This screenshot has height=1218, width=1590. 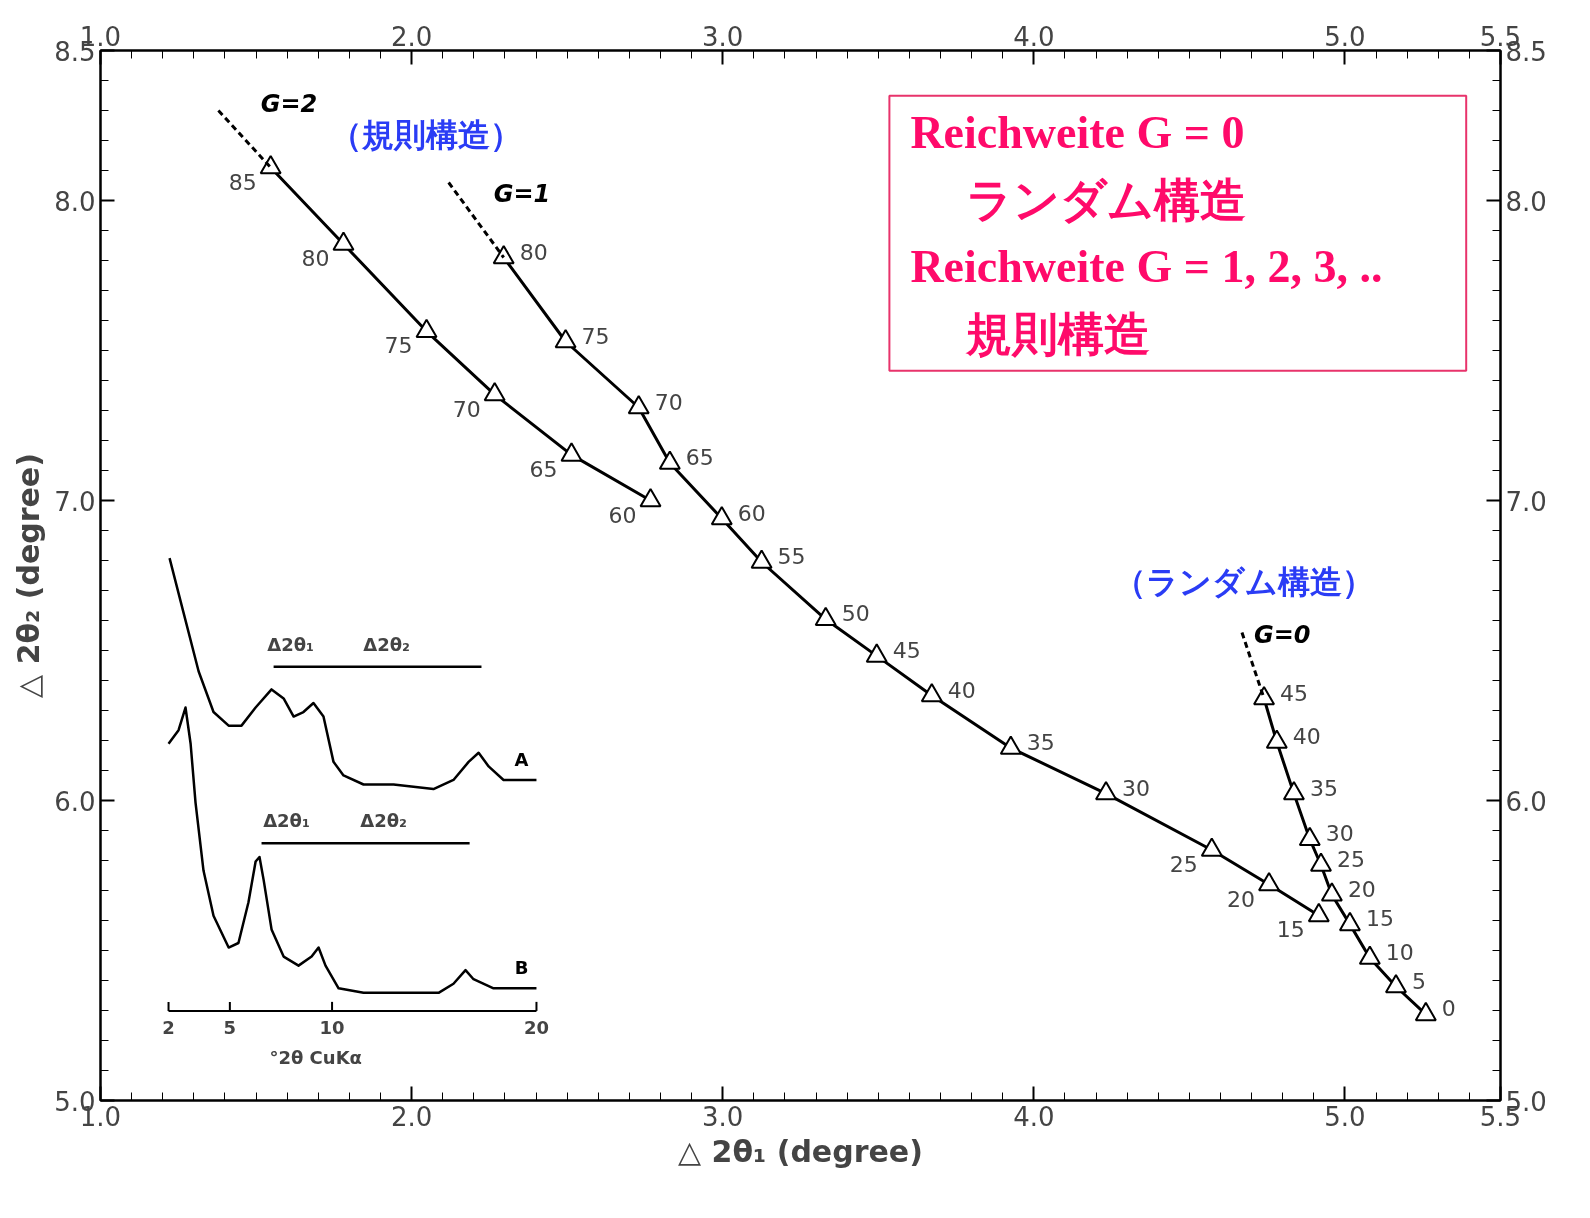 I want to click on series-label: G=0, so click(x=1282, y=634).